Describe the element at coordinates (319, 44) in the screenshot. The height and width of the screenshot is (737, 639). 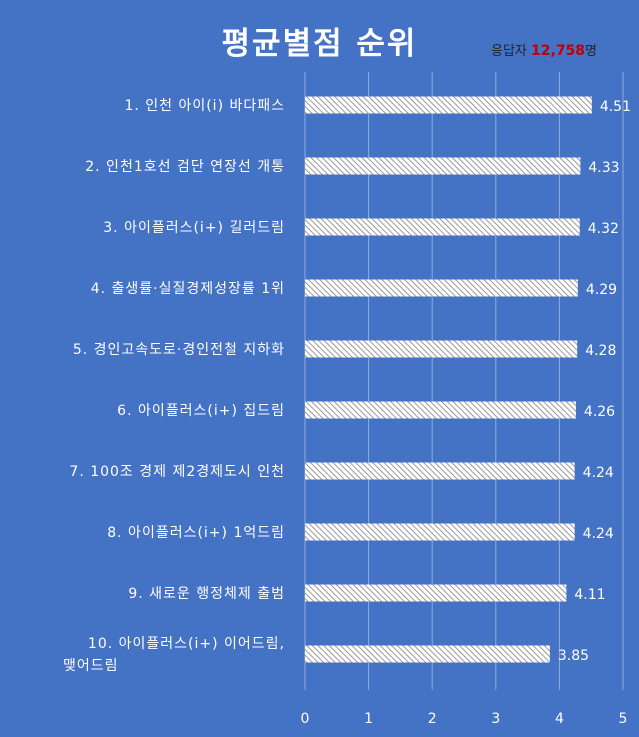
I see `chart-title: 평균별점 순위` at that location.